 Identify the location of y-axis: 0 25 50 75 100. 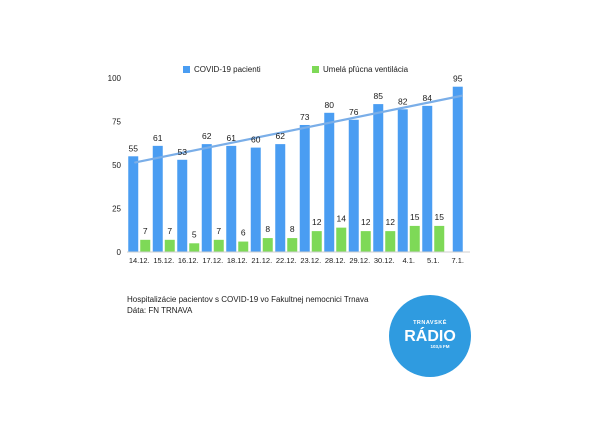
(115, 165).